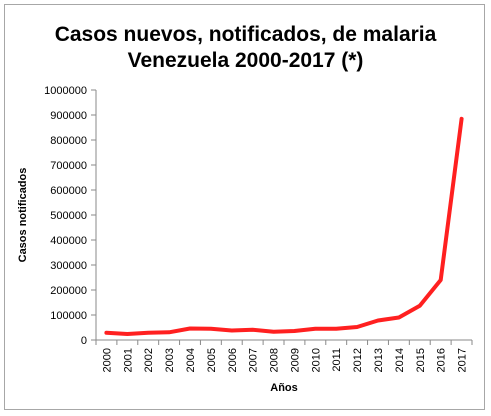  I want to click on x-tick-label: 2002, so click(149, 360).